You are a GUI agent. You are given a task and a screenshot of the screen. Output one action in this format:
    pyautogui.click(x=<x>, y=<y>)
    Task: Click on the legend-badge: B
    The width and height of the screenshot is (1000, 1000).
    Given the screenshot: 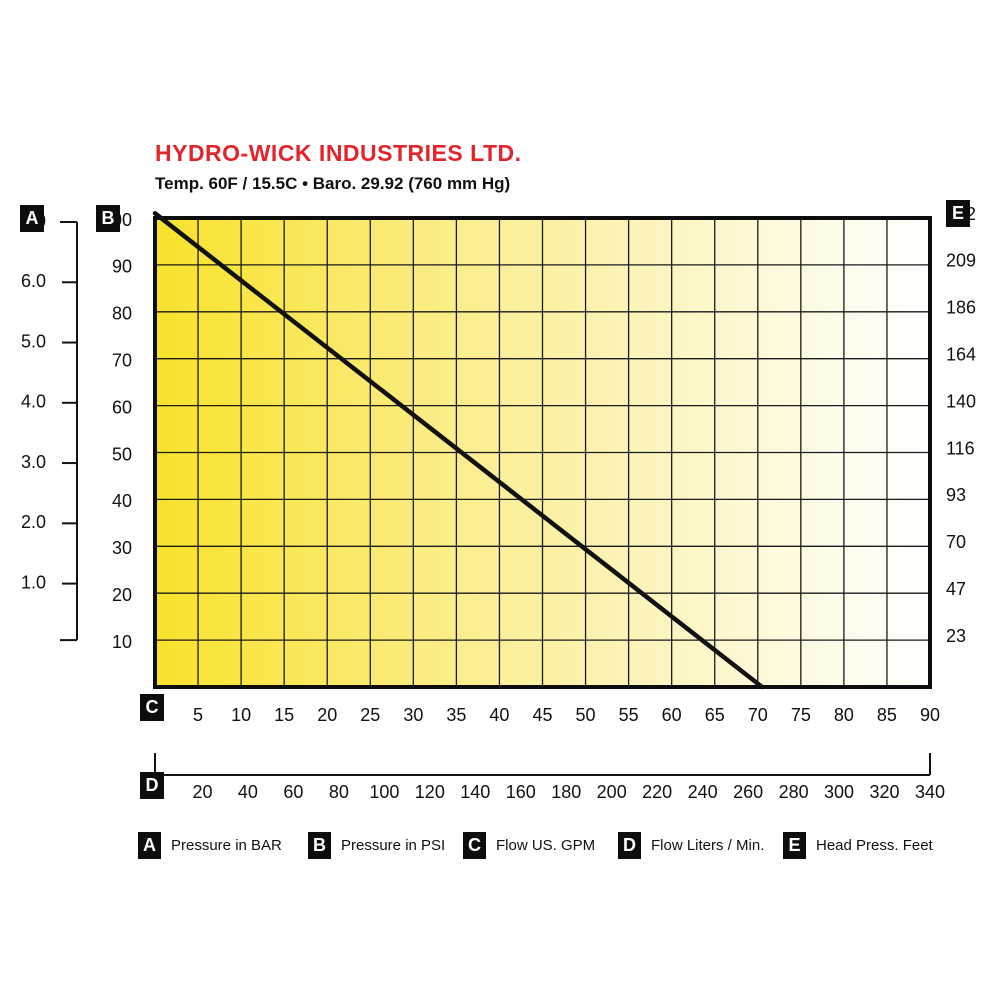 What is the action you would take?
    pyautogui.click(x=319, y=845)
    